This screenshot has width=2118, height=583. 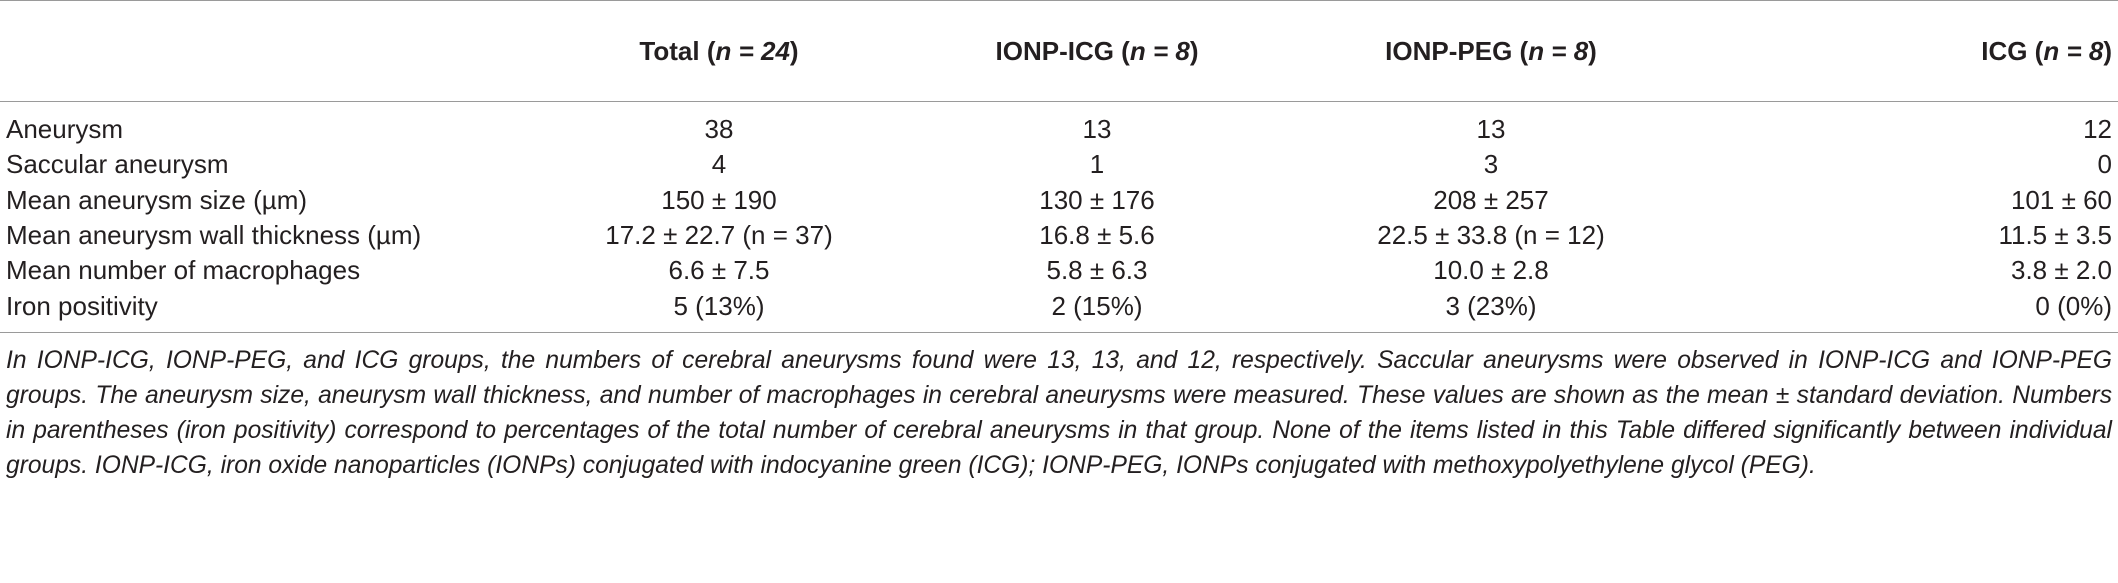 I want to click on cell-icg: 0 (0%), so click(x=2073, y=305).